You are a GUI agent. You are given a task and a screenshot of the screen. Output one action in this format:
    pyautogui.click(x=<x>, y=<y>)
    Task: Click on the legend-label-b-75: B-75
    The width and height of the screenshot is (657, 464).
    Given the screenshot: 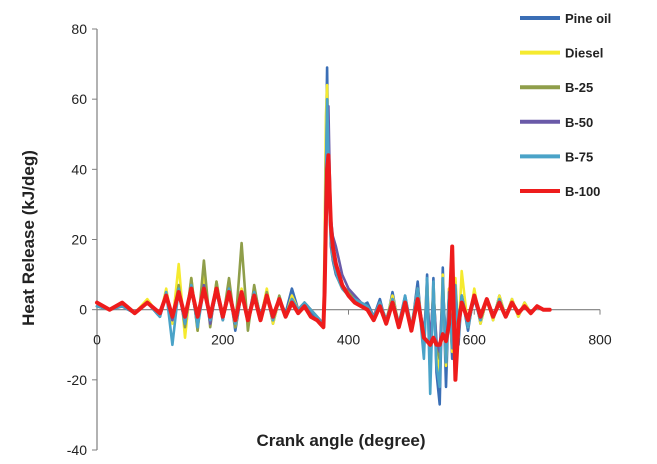 What is the action you would take?
    pyautogui.click(x=579, y=156)
    